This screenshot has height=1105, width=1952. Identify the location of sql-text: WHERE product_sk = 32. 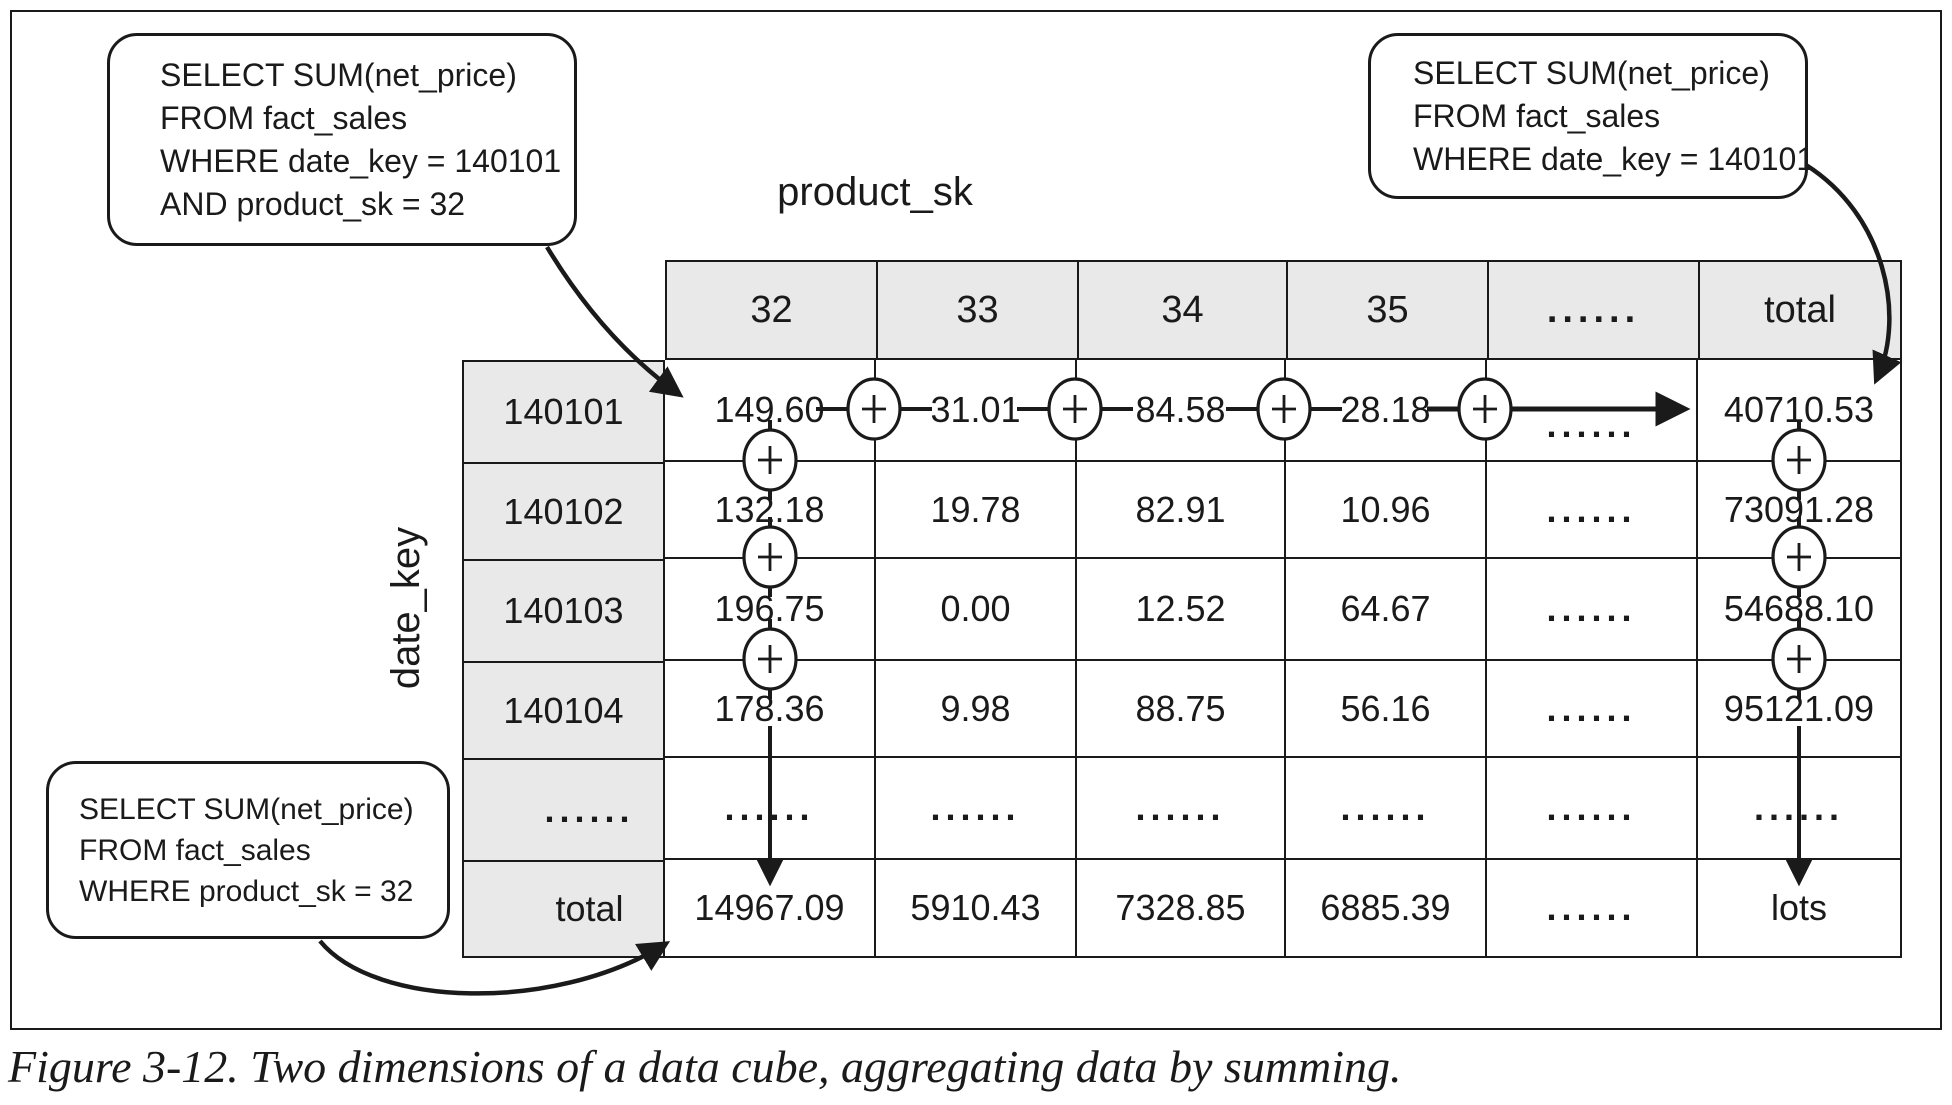
(246, 891).